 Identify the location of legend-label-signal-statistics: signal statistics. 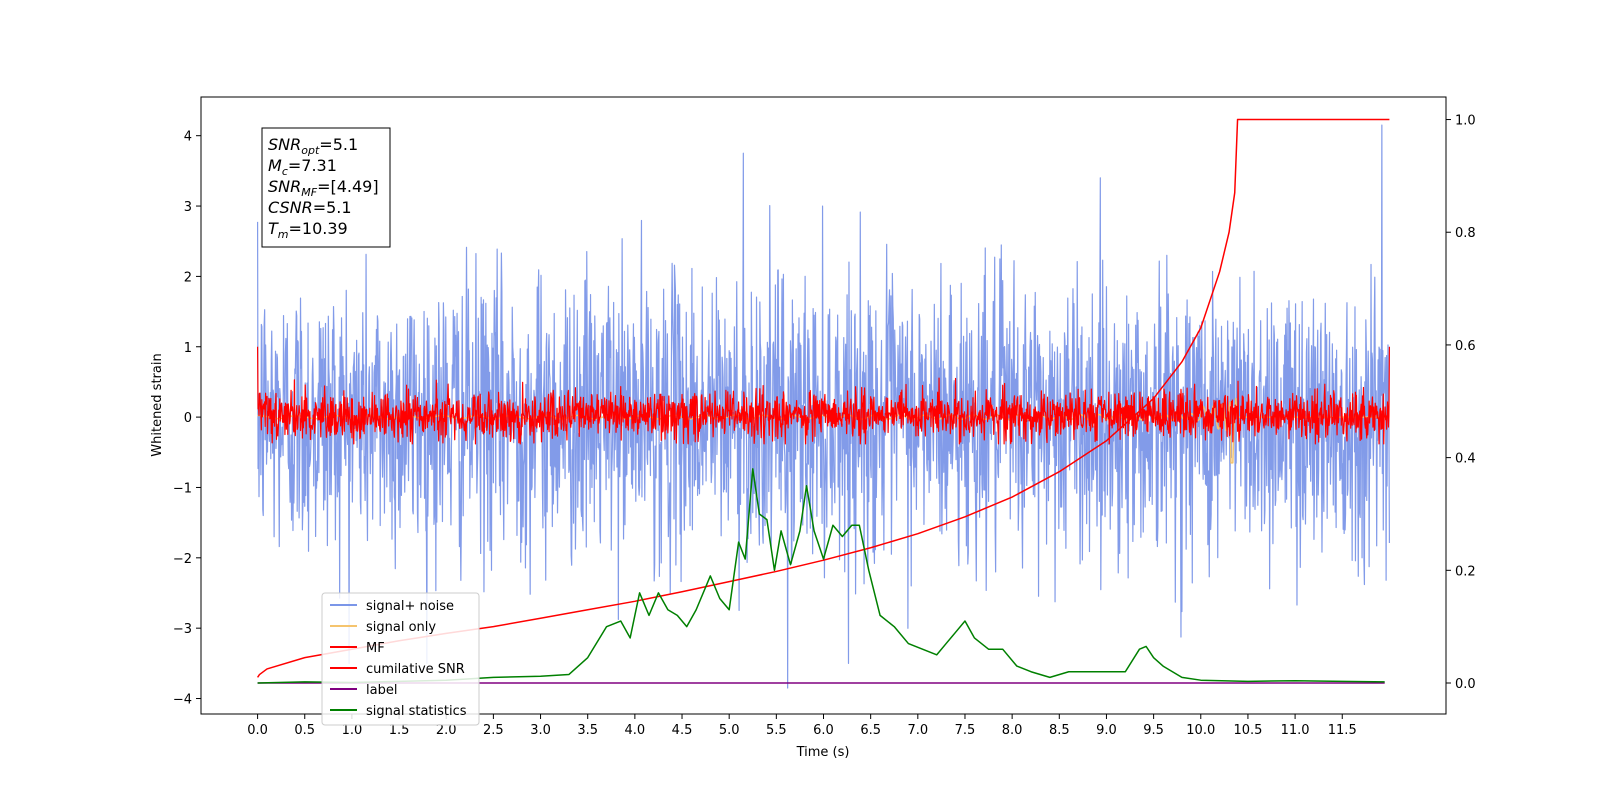
(416, 711).